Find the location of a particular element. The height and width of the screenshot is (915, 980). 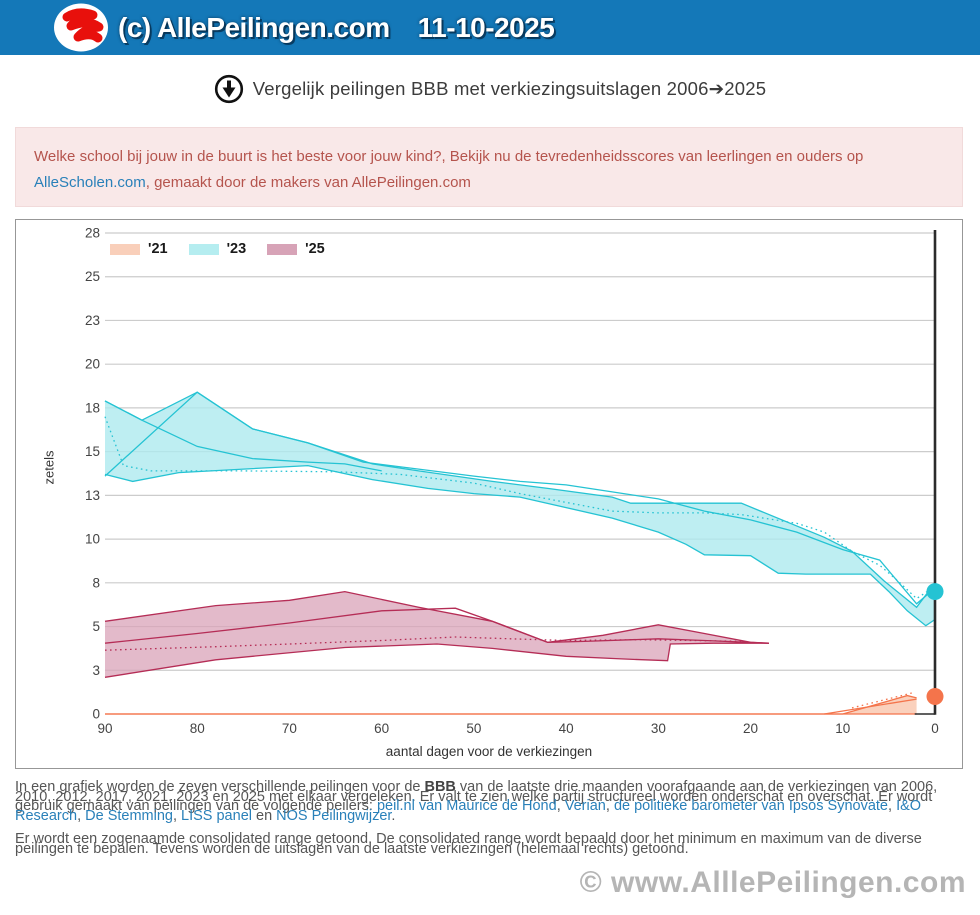

pollster-link: NOS Peilingwijzer is located at coordinates (334, 815).